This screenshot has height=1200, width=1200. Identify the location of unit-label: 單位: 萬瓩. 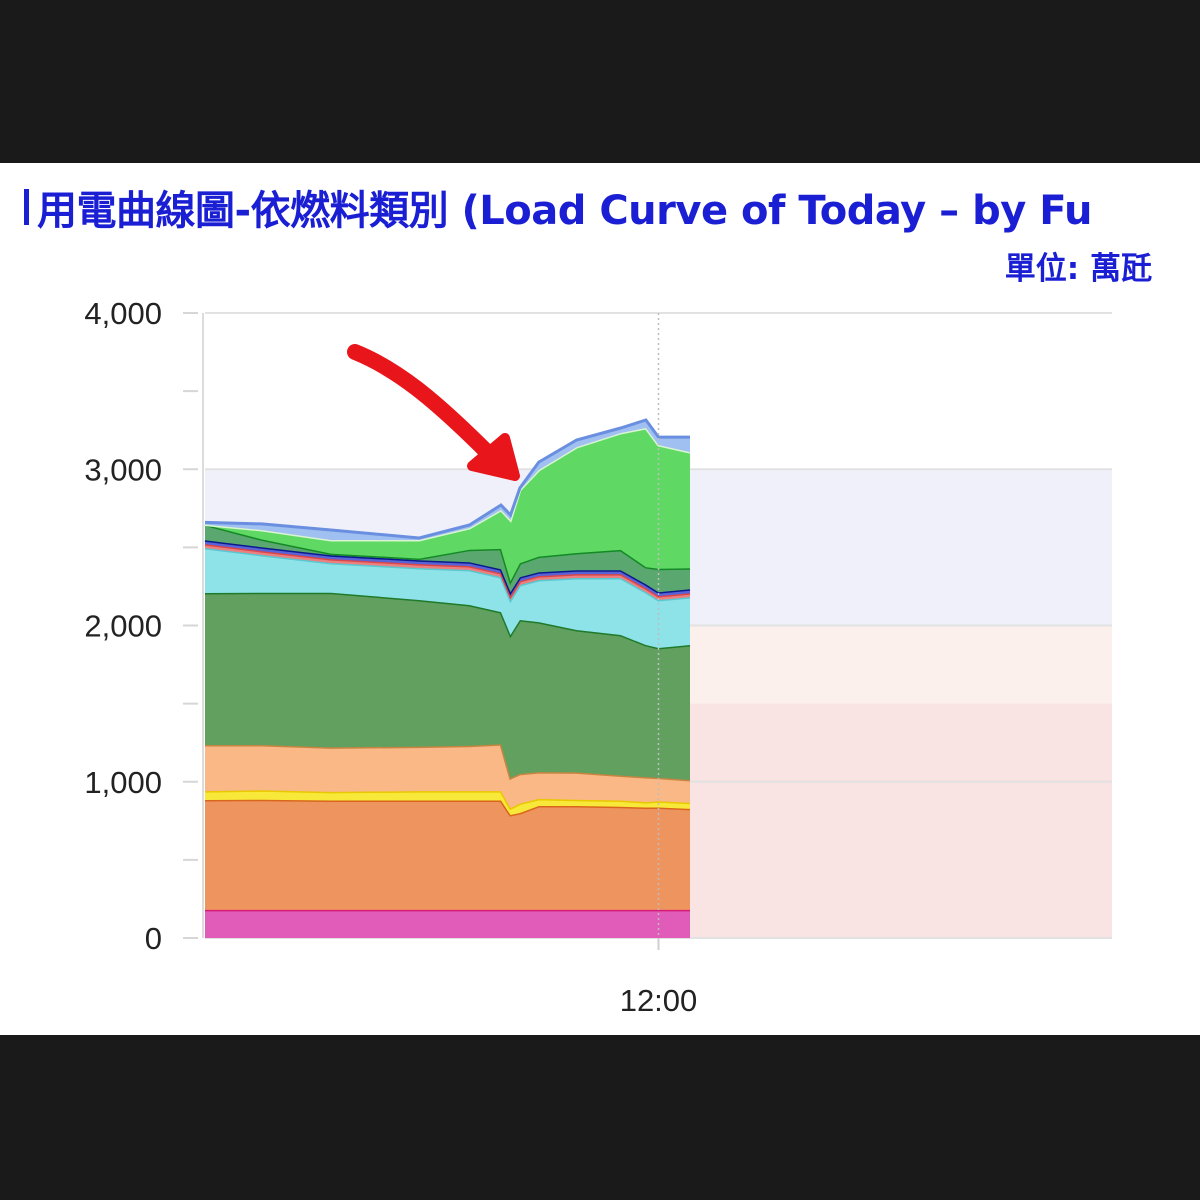
(1078, 269).